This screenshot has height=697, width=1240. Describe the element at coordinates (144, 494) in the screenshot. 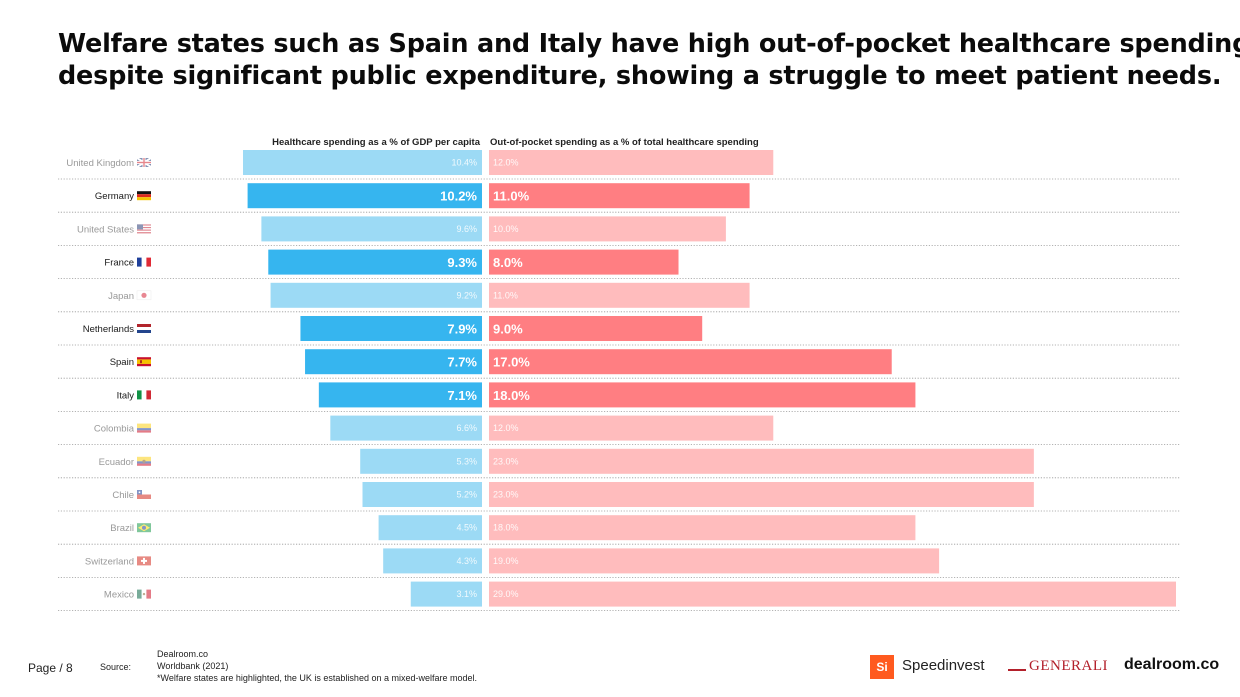

I see `chile-flag-icon` at that location.